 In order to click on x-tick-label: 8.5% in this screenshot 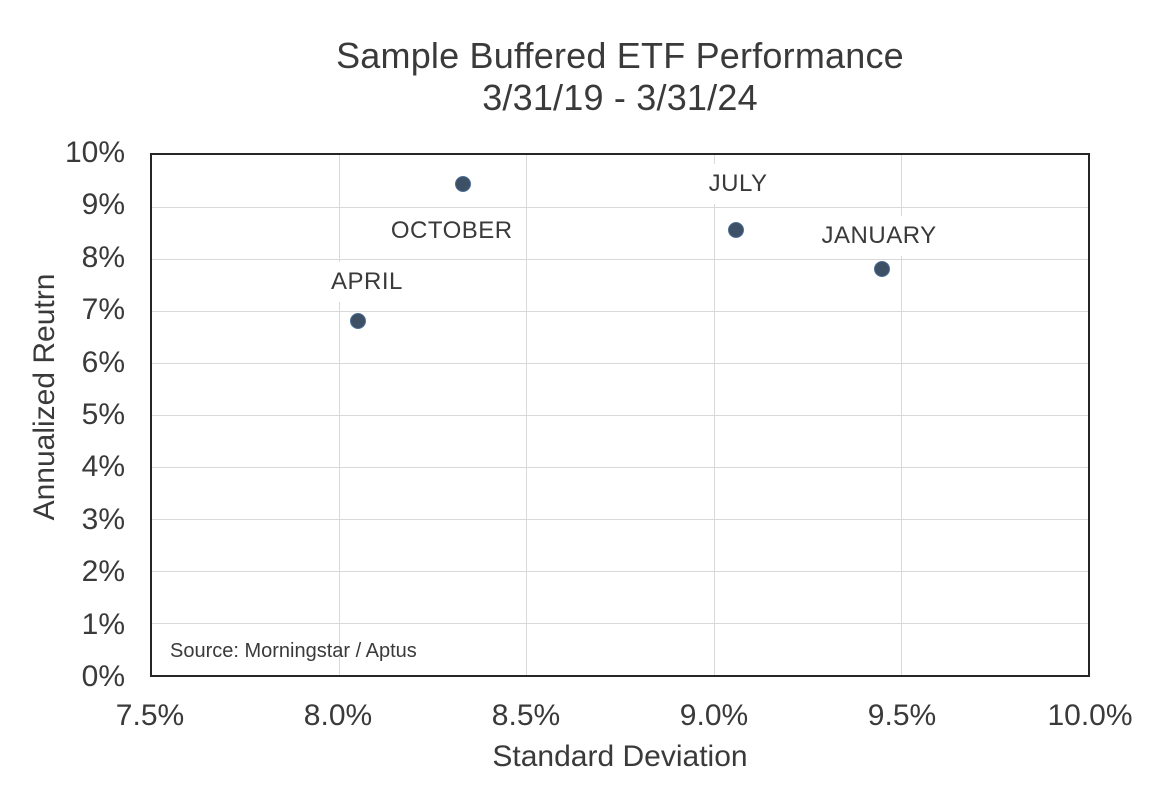, I will do `click(526, 715)`.